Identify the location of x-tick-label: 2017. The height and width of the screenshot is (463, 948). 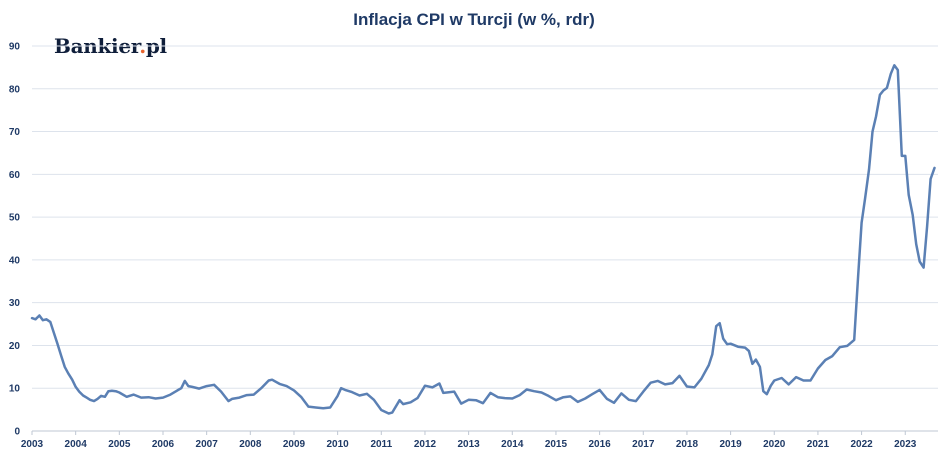
(643, 444).